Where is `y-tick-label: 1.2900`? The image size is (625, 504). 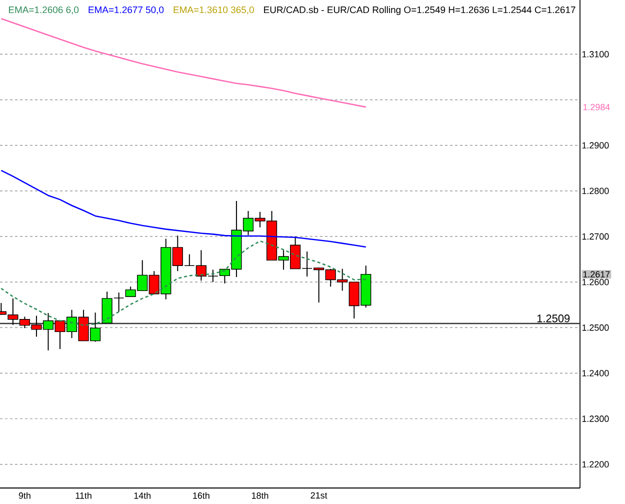
y-tick-label: 1.2900 is located at coordinates (595, 145).